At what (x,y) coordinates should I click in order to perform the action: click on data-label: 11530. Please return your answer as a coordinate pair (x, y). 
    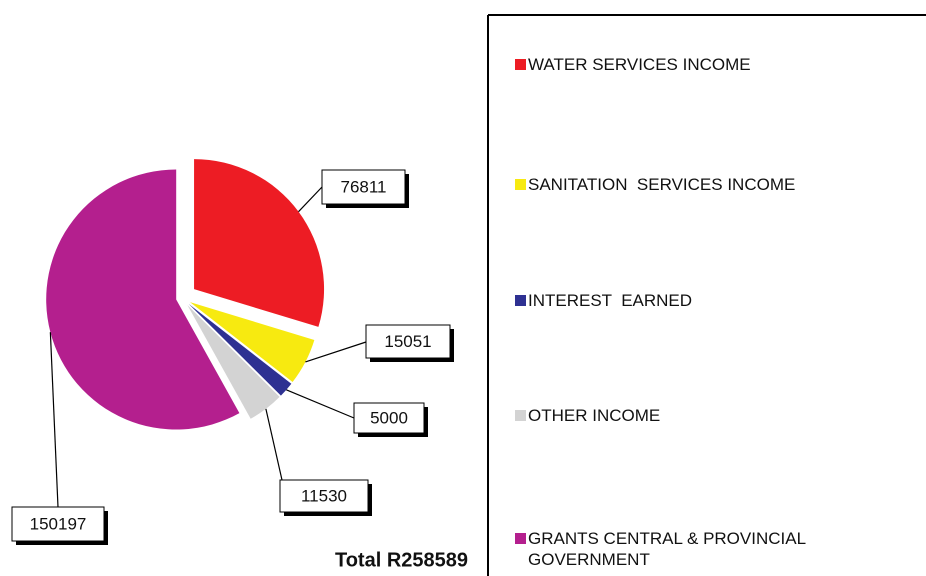
    Looking at the image, I should click on (324, 495).